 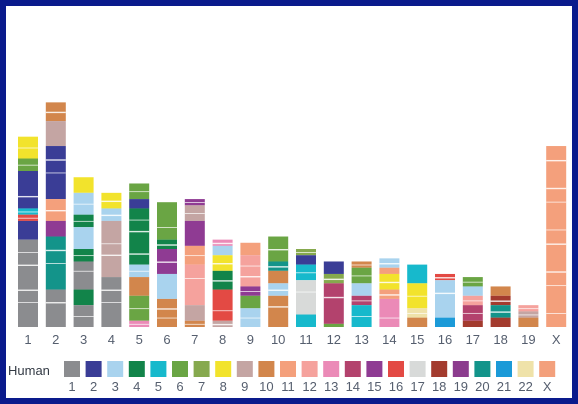 I want to click on legend-label-X: X, so click(x=547, y=386).